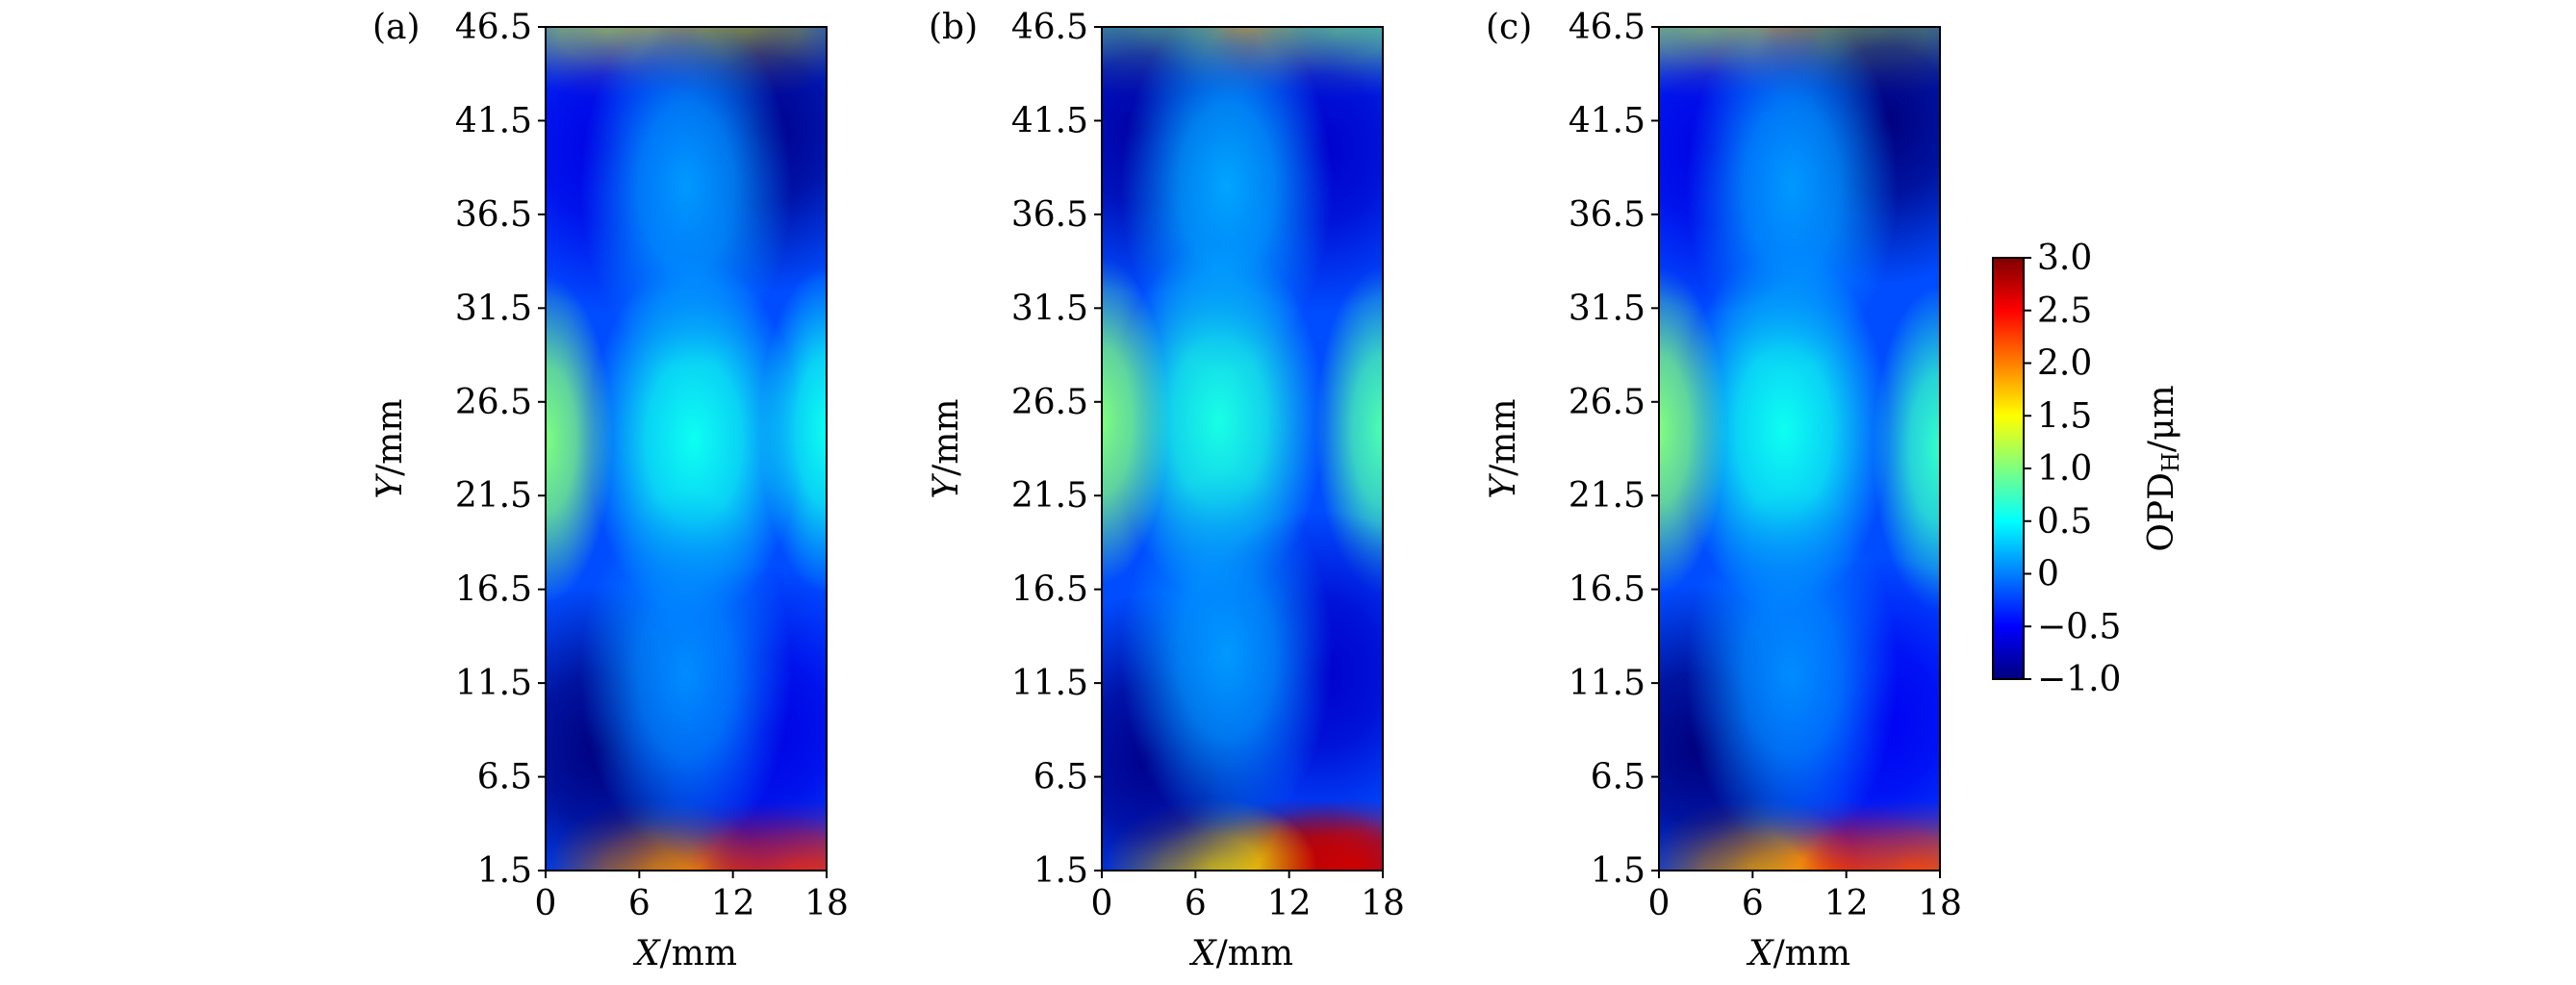  Describe the element at coordinates (2079, 679) in the screenshot. I see `colorbar-tick-label: −1.0` at that location.